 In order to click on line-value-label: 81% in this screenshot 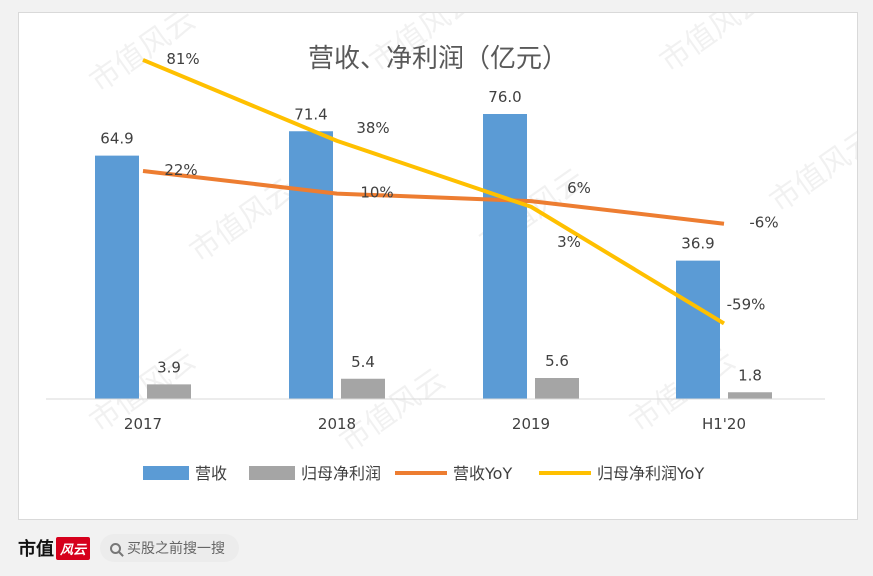, I will do `click(182, 59)`.